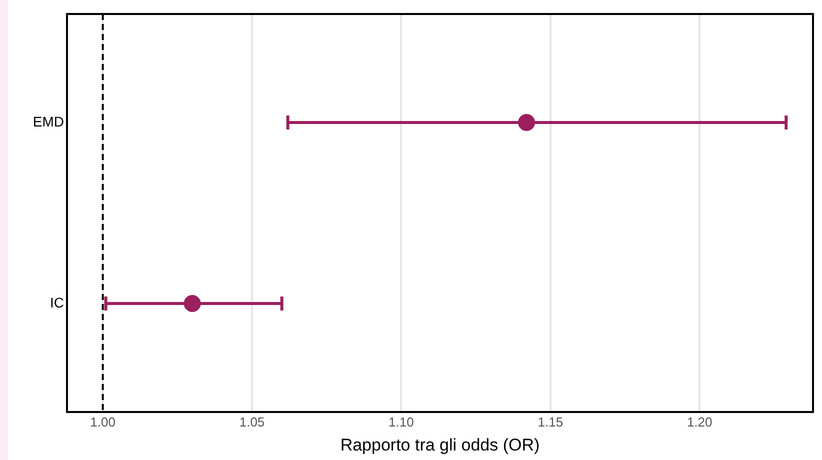  I want to click on x-tick-label: 1.15, so click(551, 422).